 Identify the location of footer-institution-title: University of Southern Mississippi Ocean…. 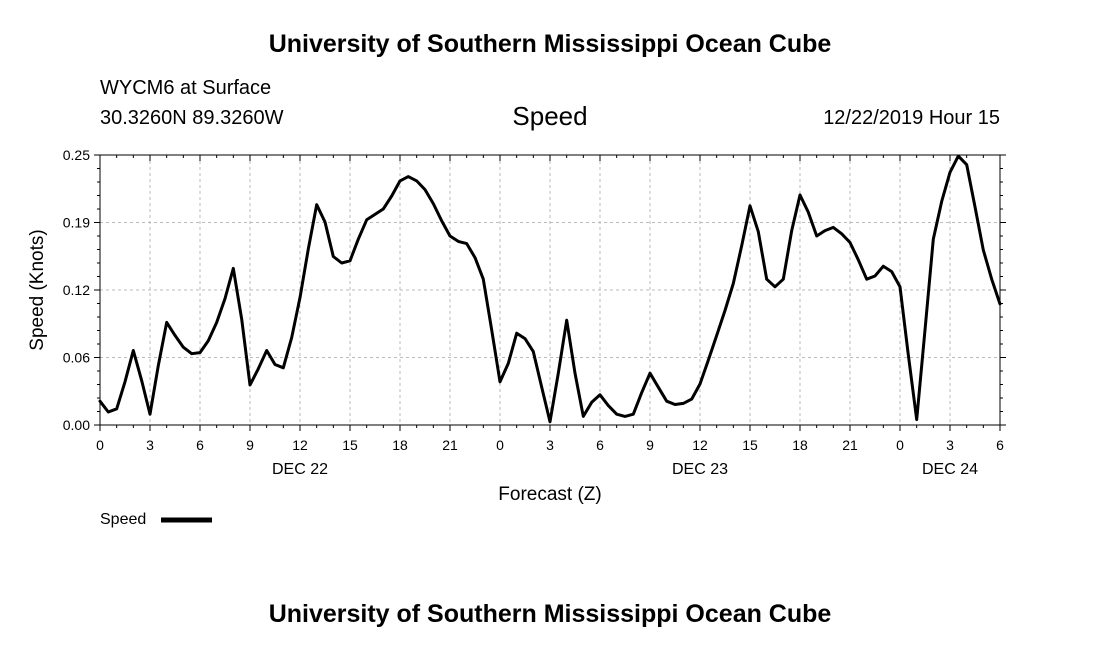
(550, 614).